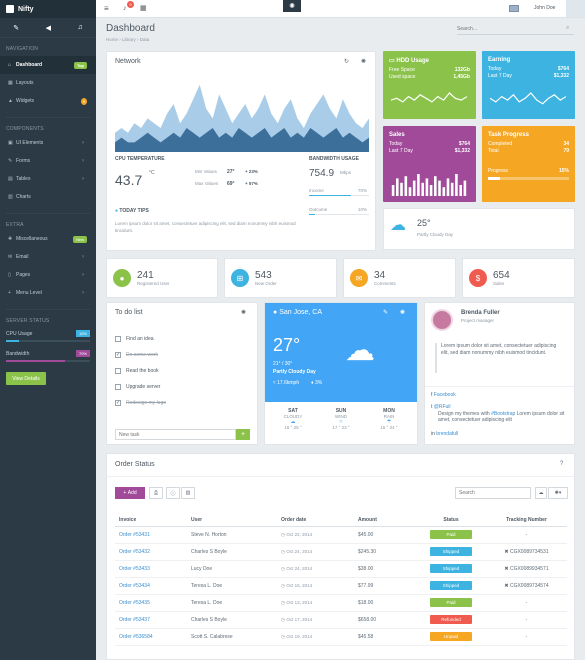  Describe the element at coordinates (386, 313) in the screenshot. I see `edit-icon: ✎` at that location.